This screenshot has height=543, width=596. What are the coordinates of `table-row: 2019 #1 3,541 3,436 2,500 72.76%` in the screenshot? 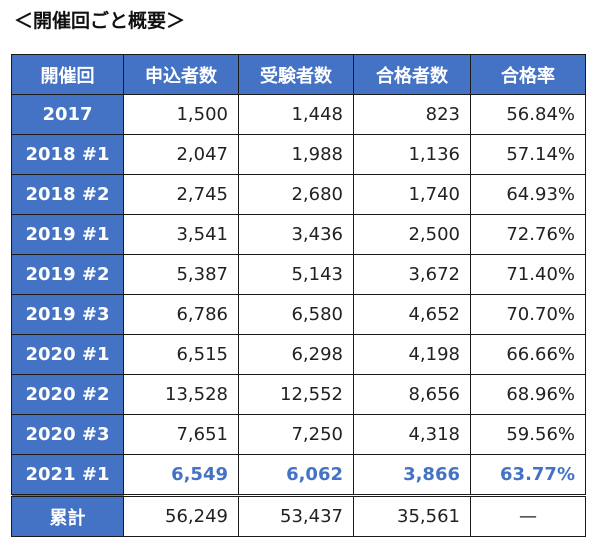 It's located at (298, 234).